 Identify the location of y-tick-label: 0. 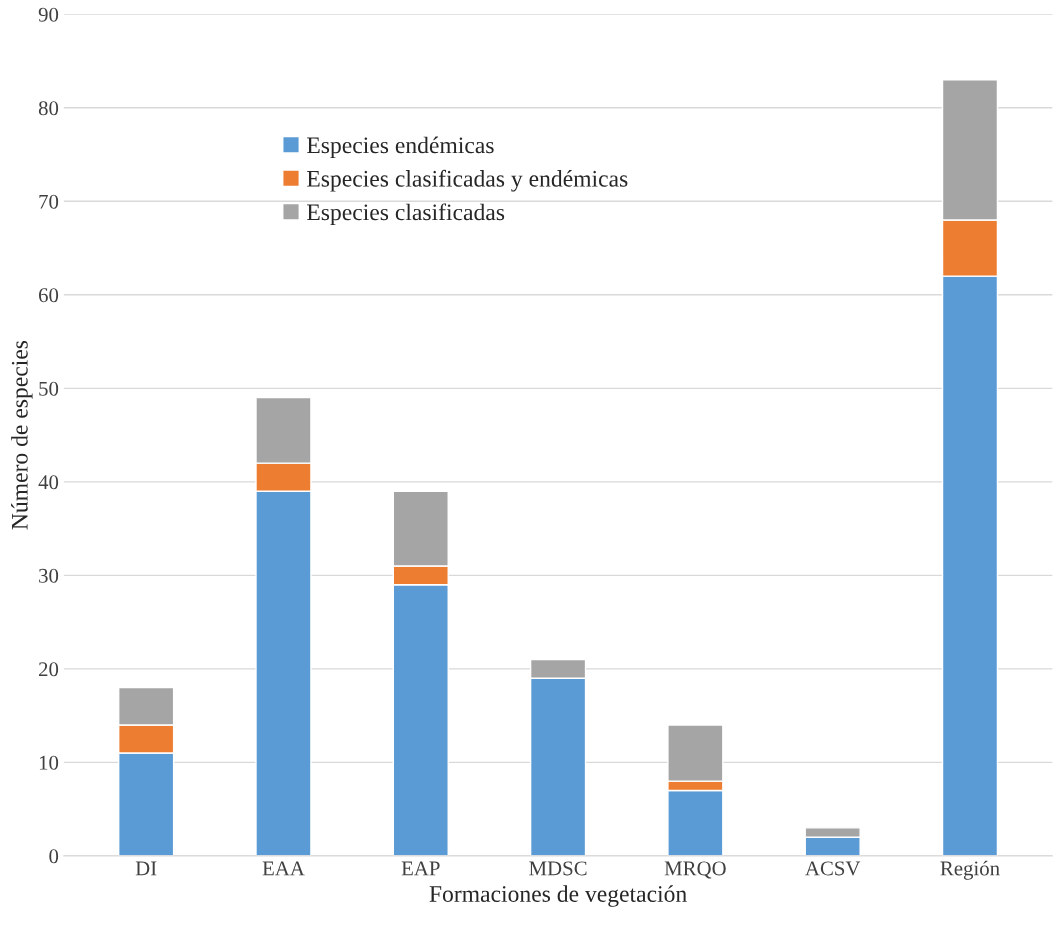
(54, 856).